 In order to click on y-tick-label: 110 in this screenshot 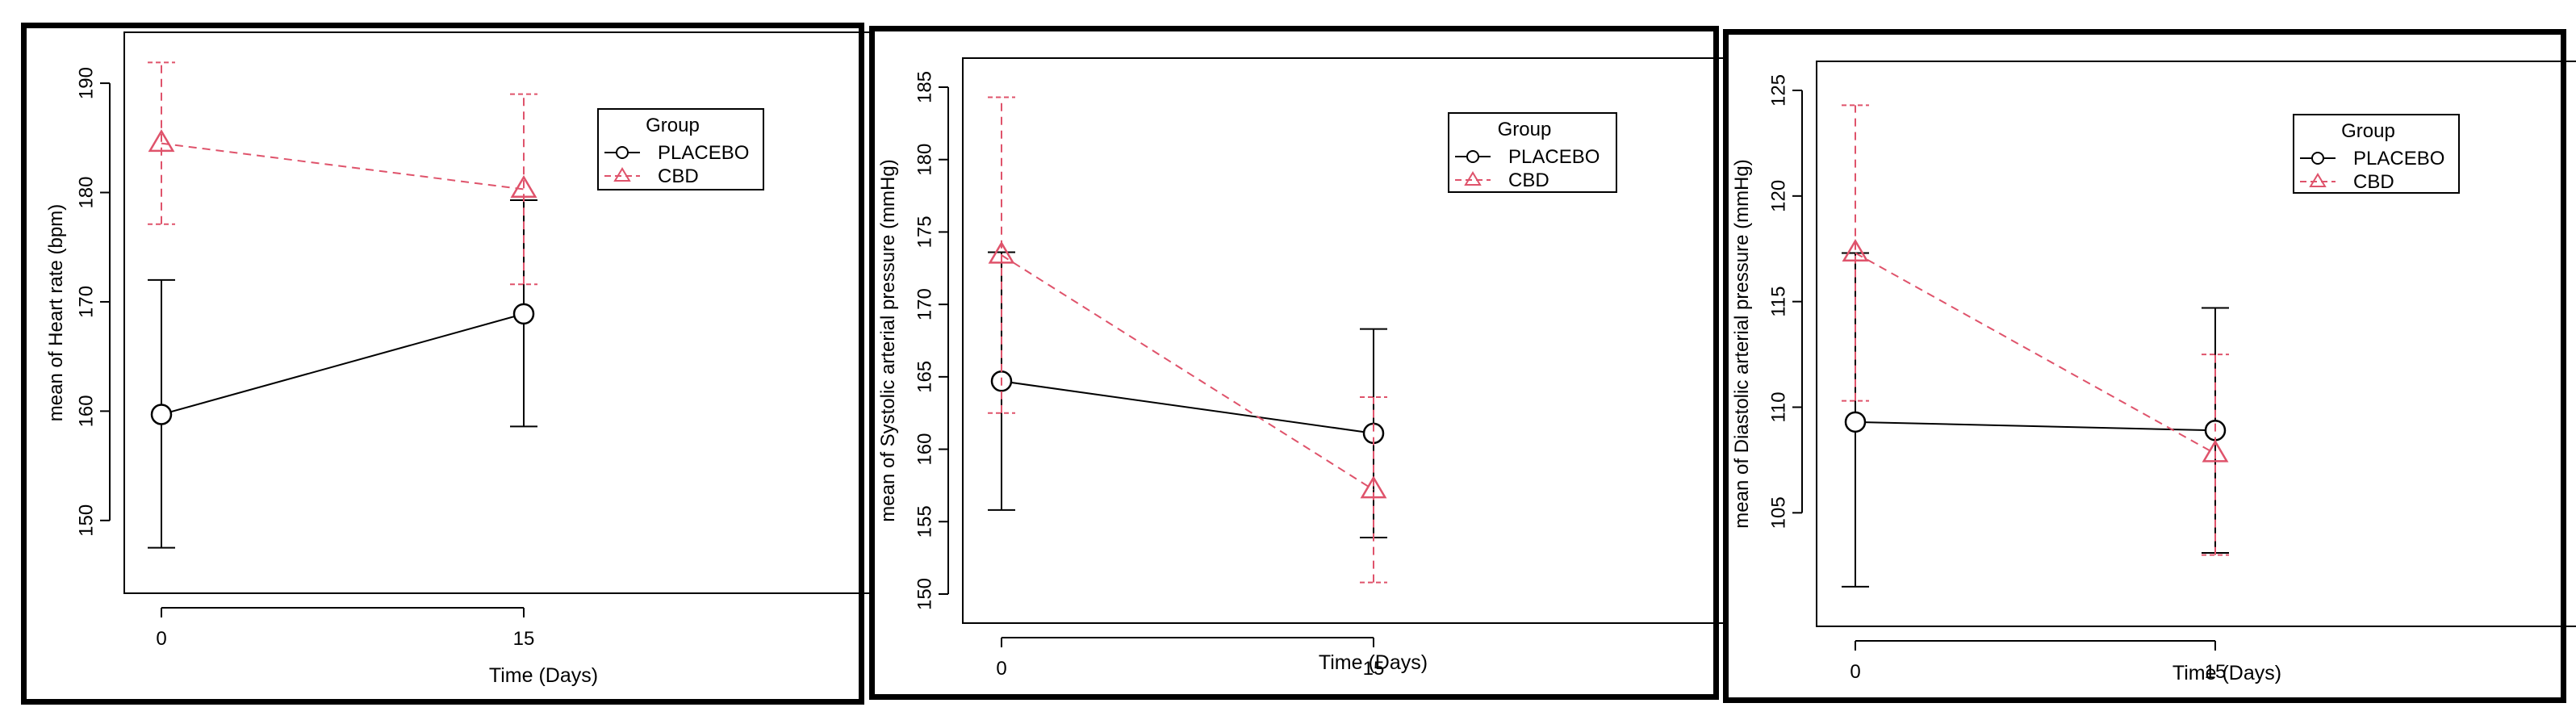, I will do `click(1778, 406)`.